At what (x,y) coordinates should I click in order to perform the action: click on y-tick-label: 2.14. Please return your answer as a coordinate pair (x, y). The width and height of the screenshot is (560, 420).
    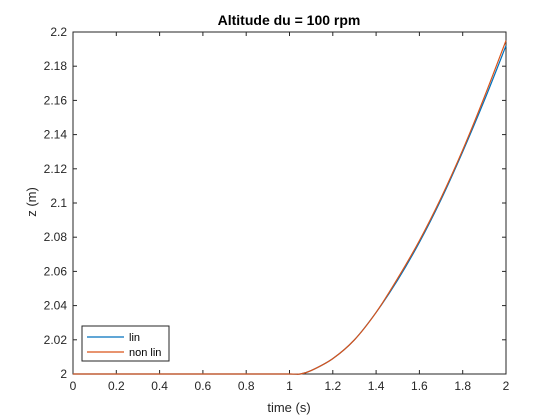
    Looking at the image, I should click on (56, 135).